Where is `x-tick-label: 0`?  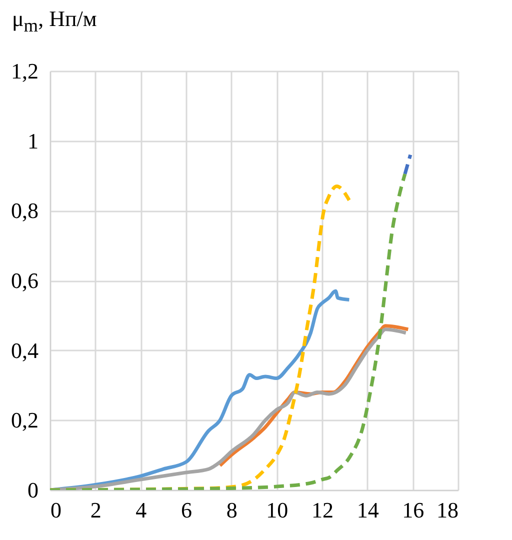
x-tick-label: 0 is located at coordinates (56, 510).